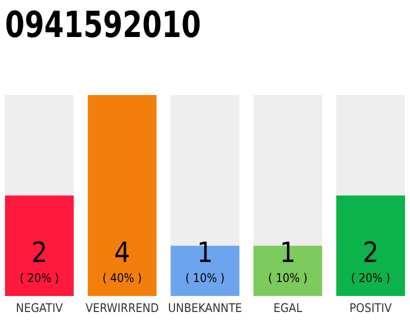 The height and width of the screenshot is (320, 410). I want to click on x-tick-label: NEGATIV, so click(40, 308).